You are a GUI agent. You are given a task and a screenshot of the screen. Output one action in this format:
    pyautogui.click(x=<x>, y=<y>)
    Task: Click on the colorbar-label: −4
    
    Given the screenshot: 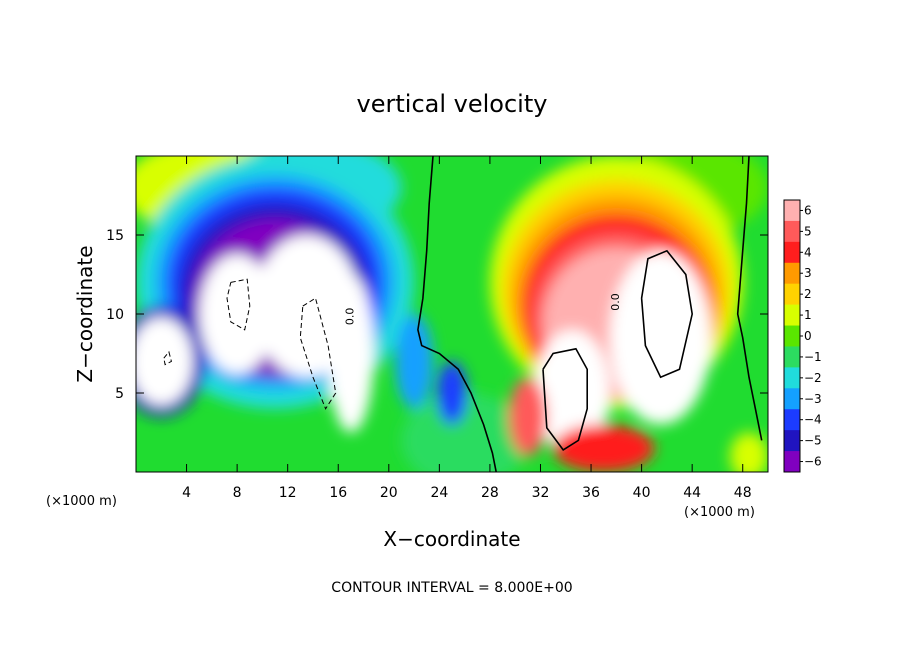 What is the action you would take?
    pyautogui.click(x=813, y=420)
    